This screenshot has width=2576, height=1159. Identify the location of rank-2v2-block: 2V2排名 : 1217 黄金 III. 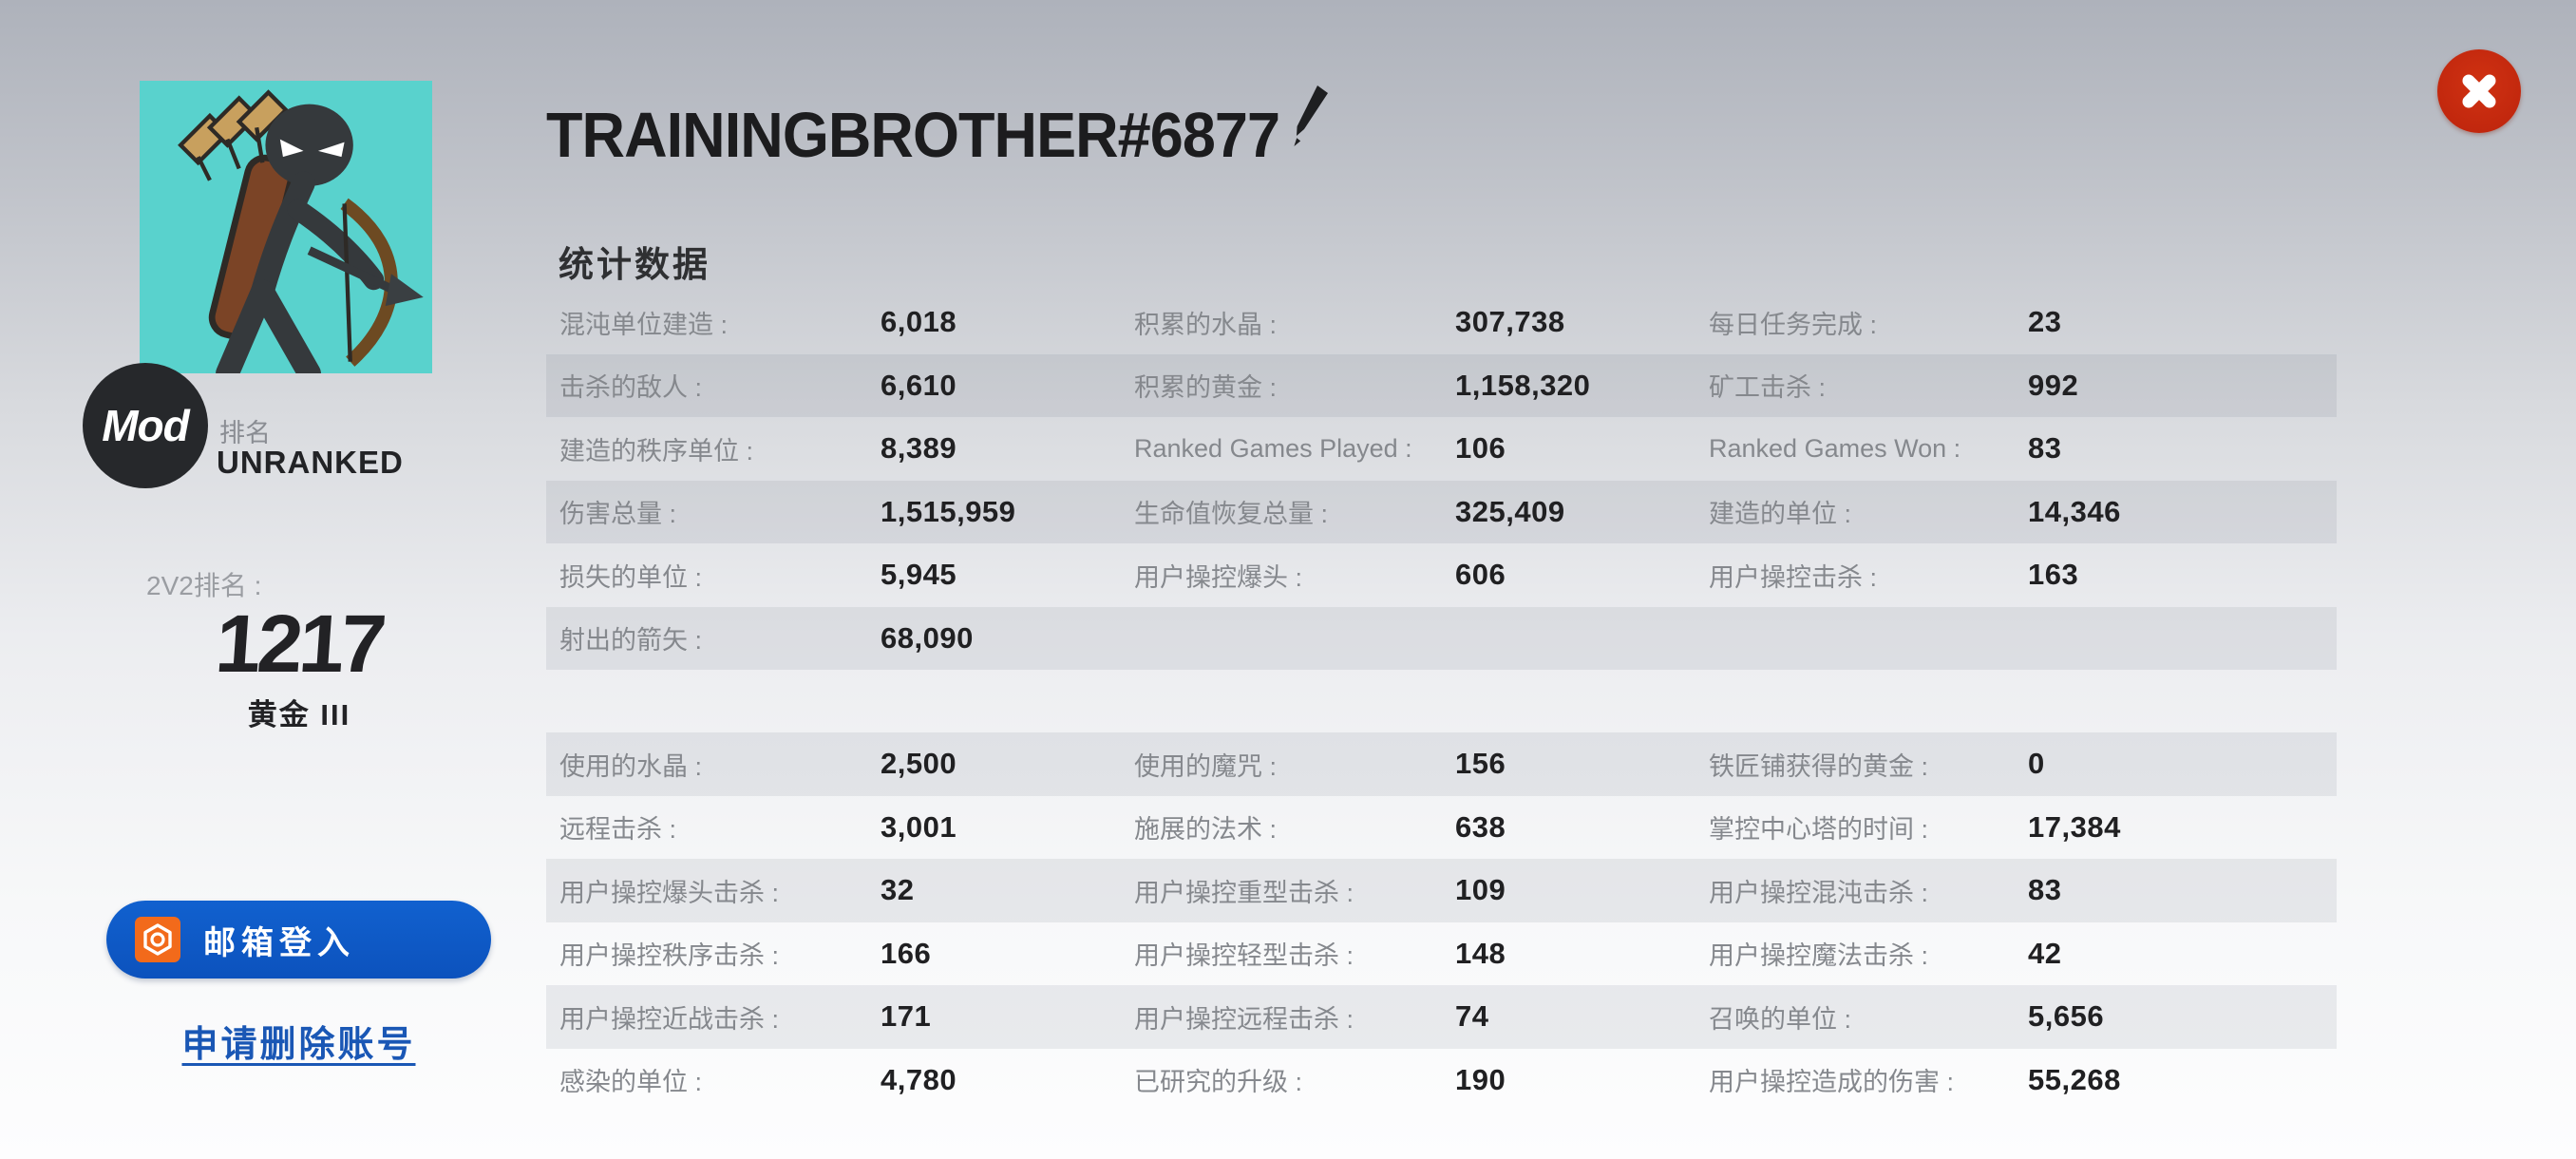
(299, 649).